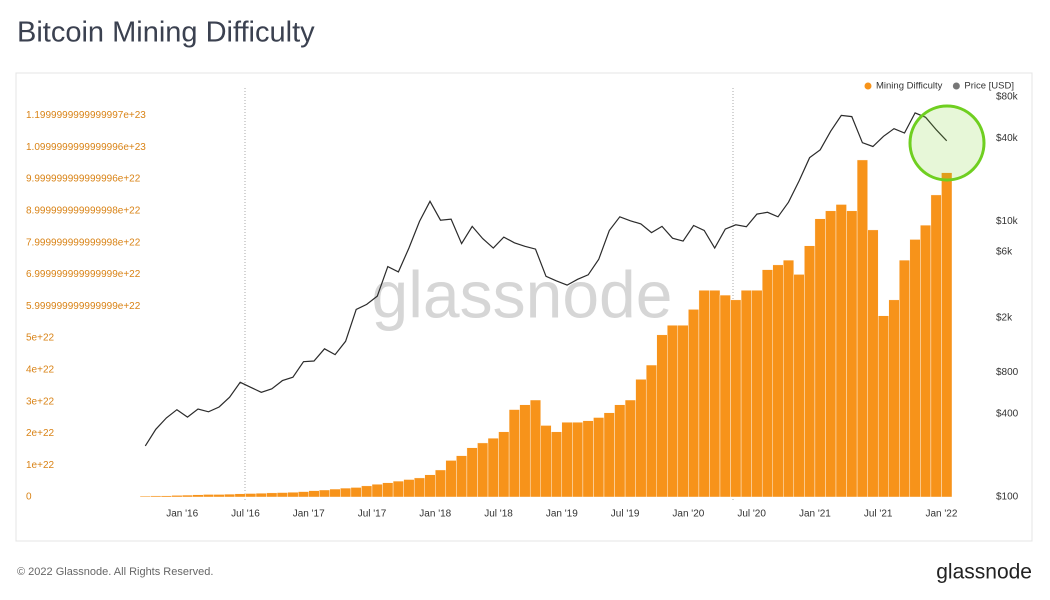 This screenshot has height=600, width=1050. What do you see at coordinates (815, 514) in the screenshot?
I see `x-tick-label: Jan '21` at bounding box center [815, 514].